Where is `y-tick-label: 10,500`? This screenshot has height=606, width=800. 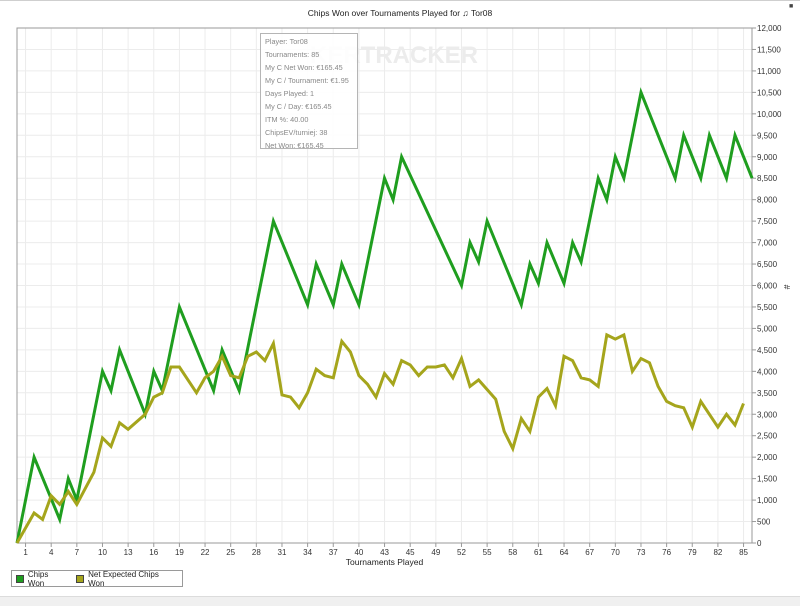 y-tick-label: 10,500 is located at coordinates (769, 92).